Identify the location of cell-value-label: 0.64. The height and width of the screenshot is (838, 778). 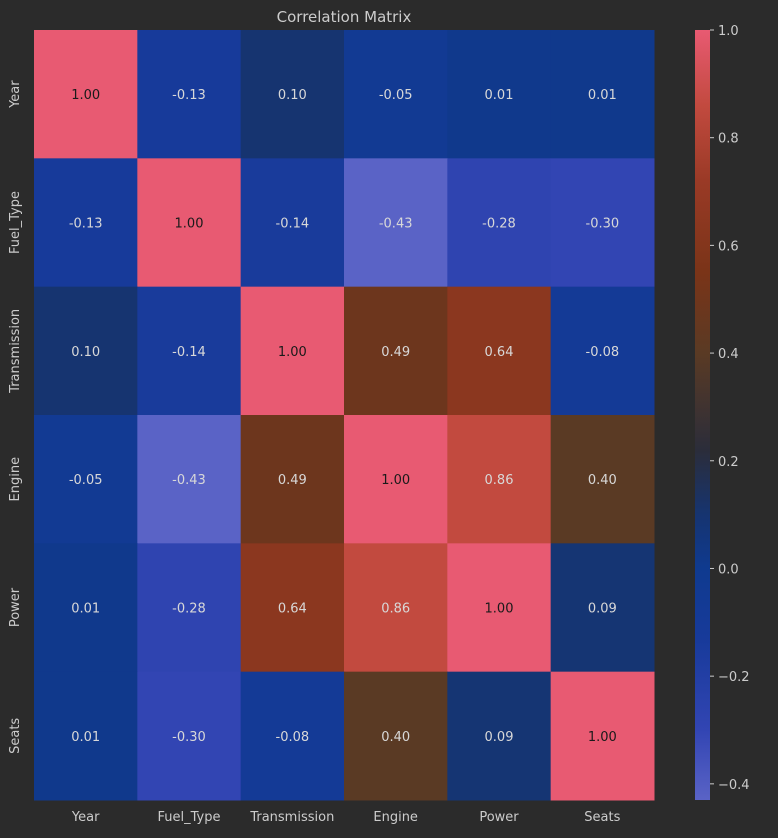
(292, 609).